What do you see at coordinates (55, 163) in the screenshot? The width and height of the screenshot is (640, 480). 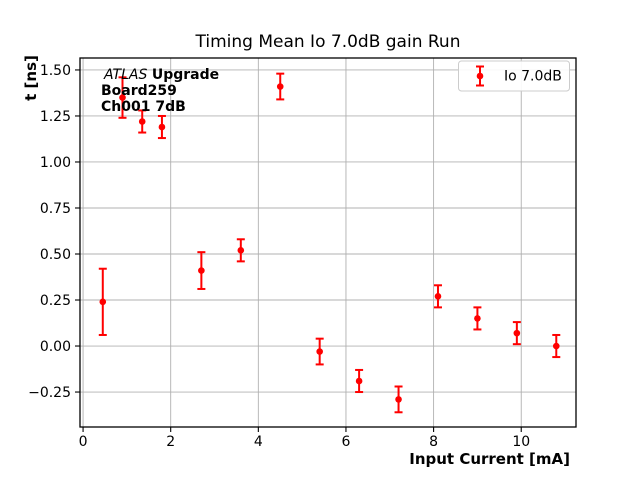 I see `y-tick-label: 1.00` at bounding box center [55, 163].